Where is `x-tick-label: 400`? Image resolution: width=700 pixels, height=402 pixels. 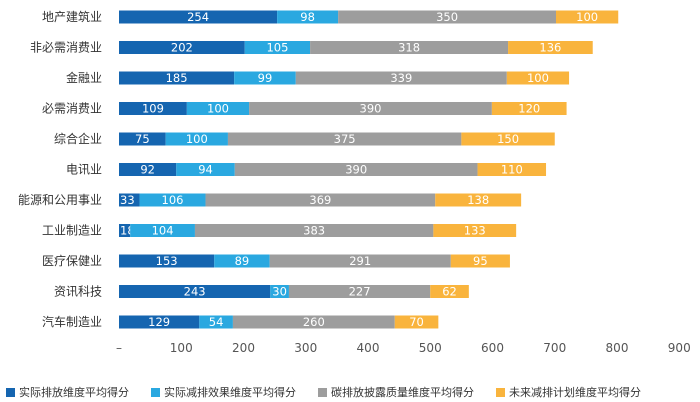 x-tick-label: 400 is located at coordinates (368, 348).